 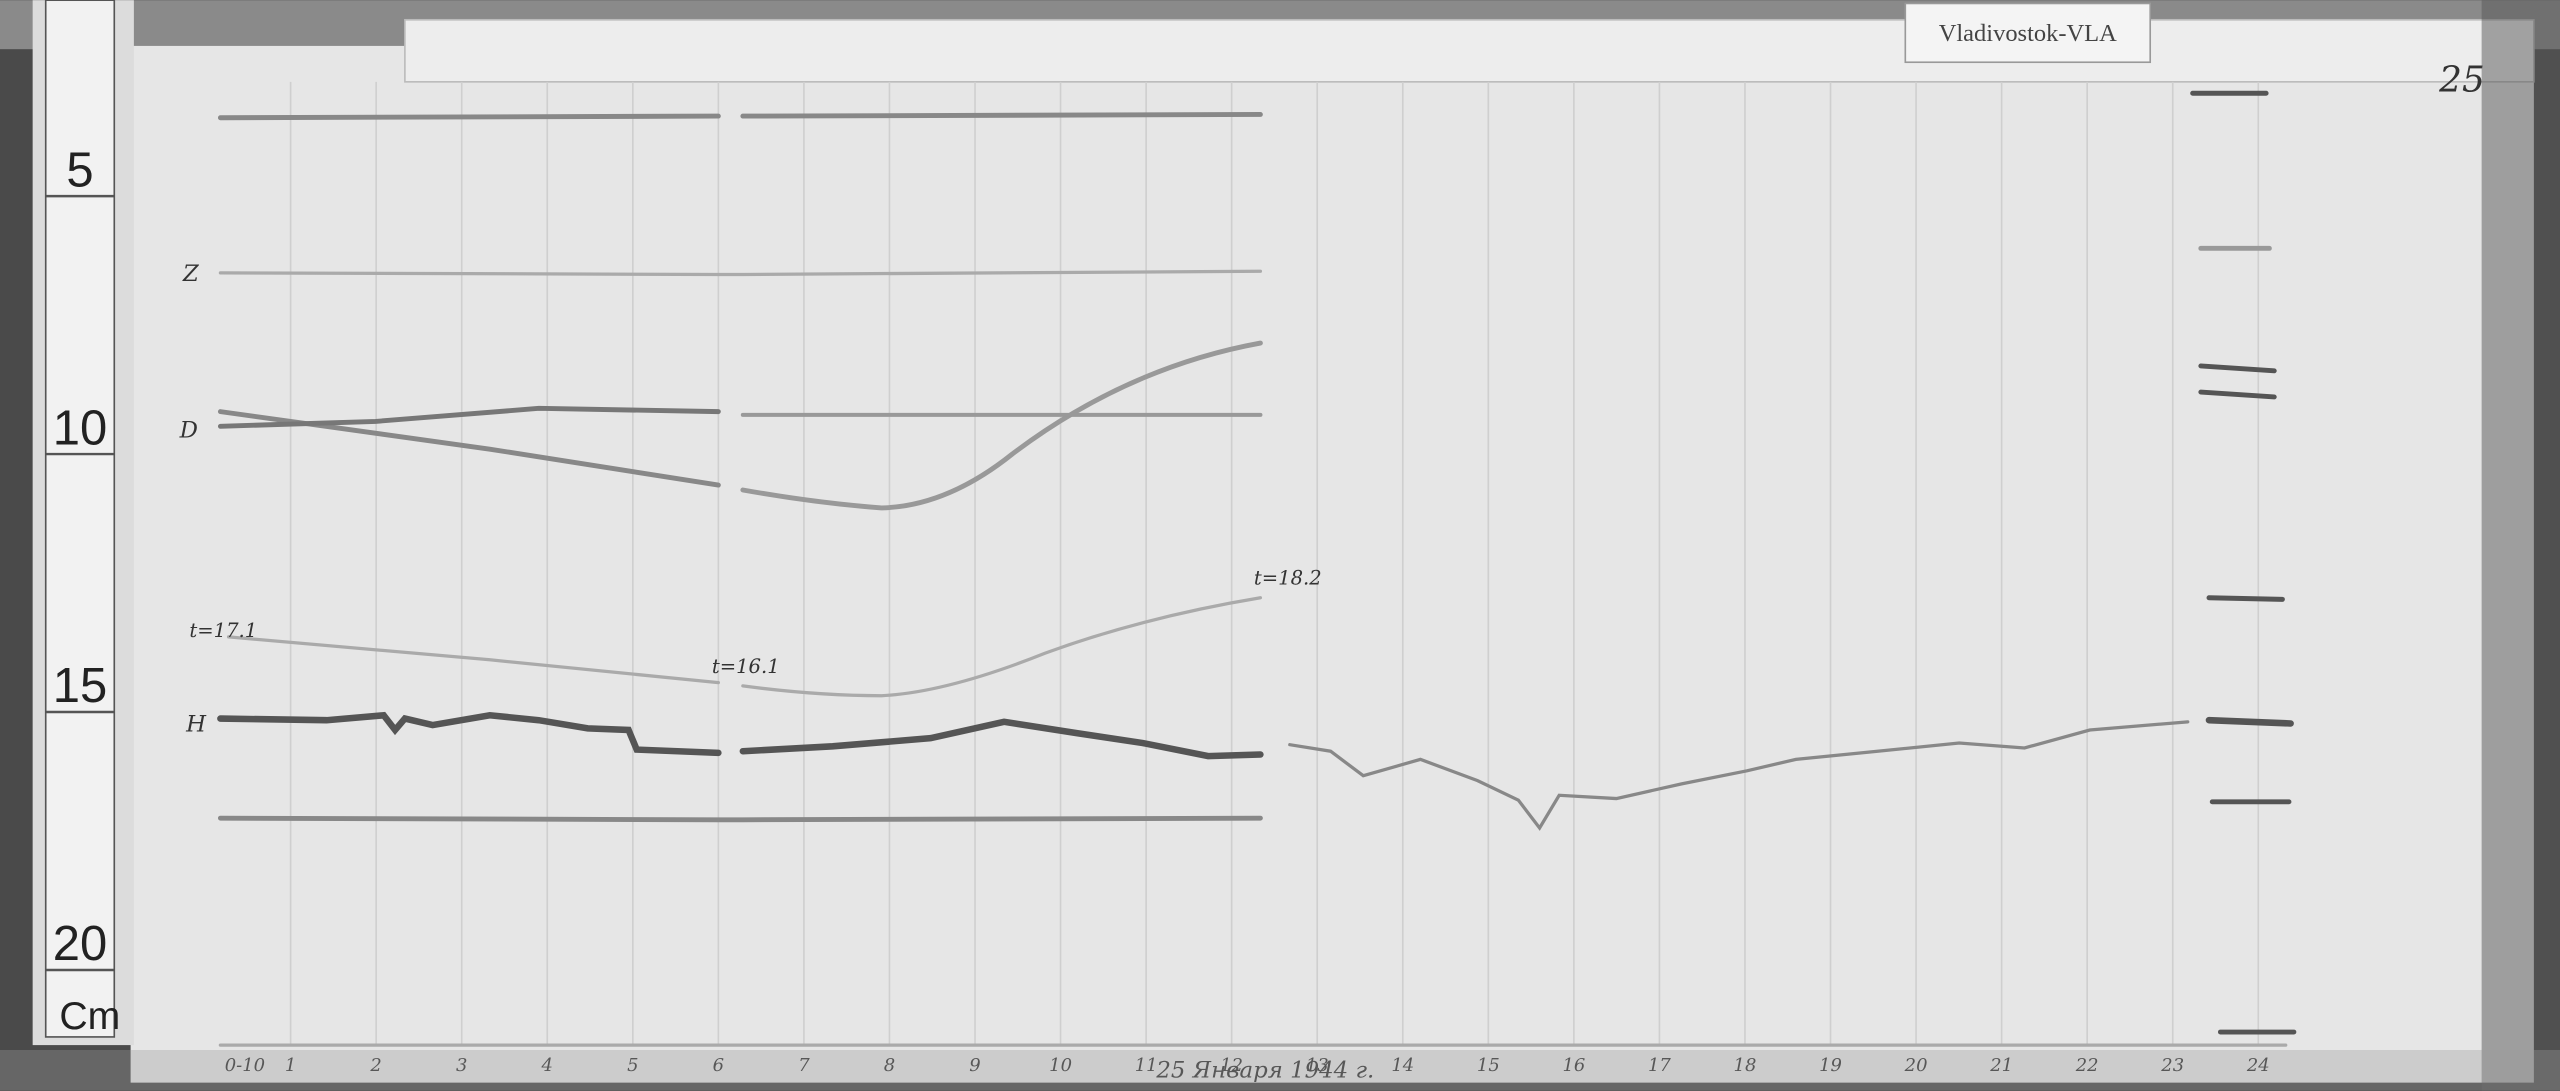 I want to click on hour-label: 0-10, so click(x=245, y=1065).